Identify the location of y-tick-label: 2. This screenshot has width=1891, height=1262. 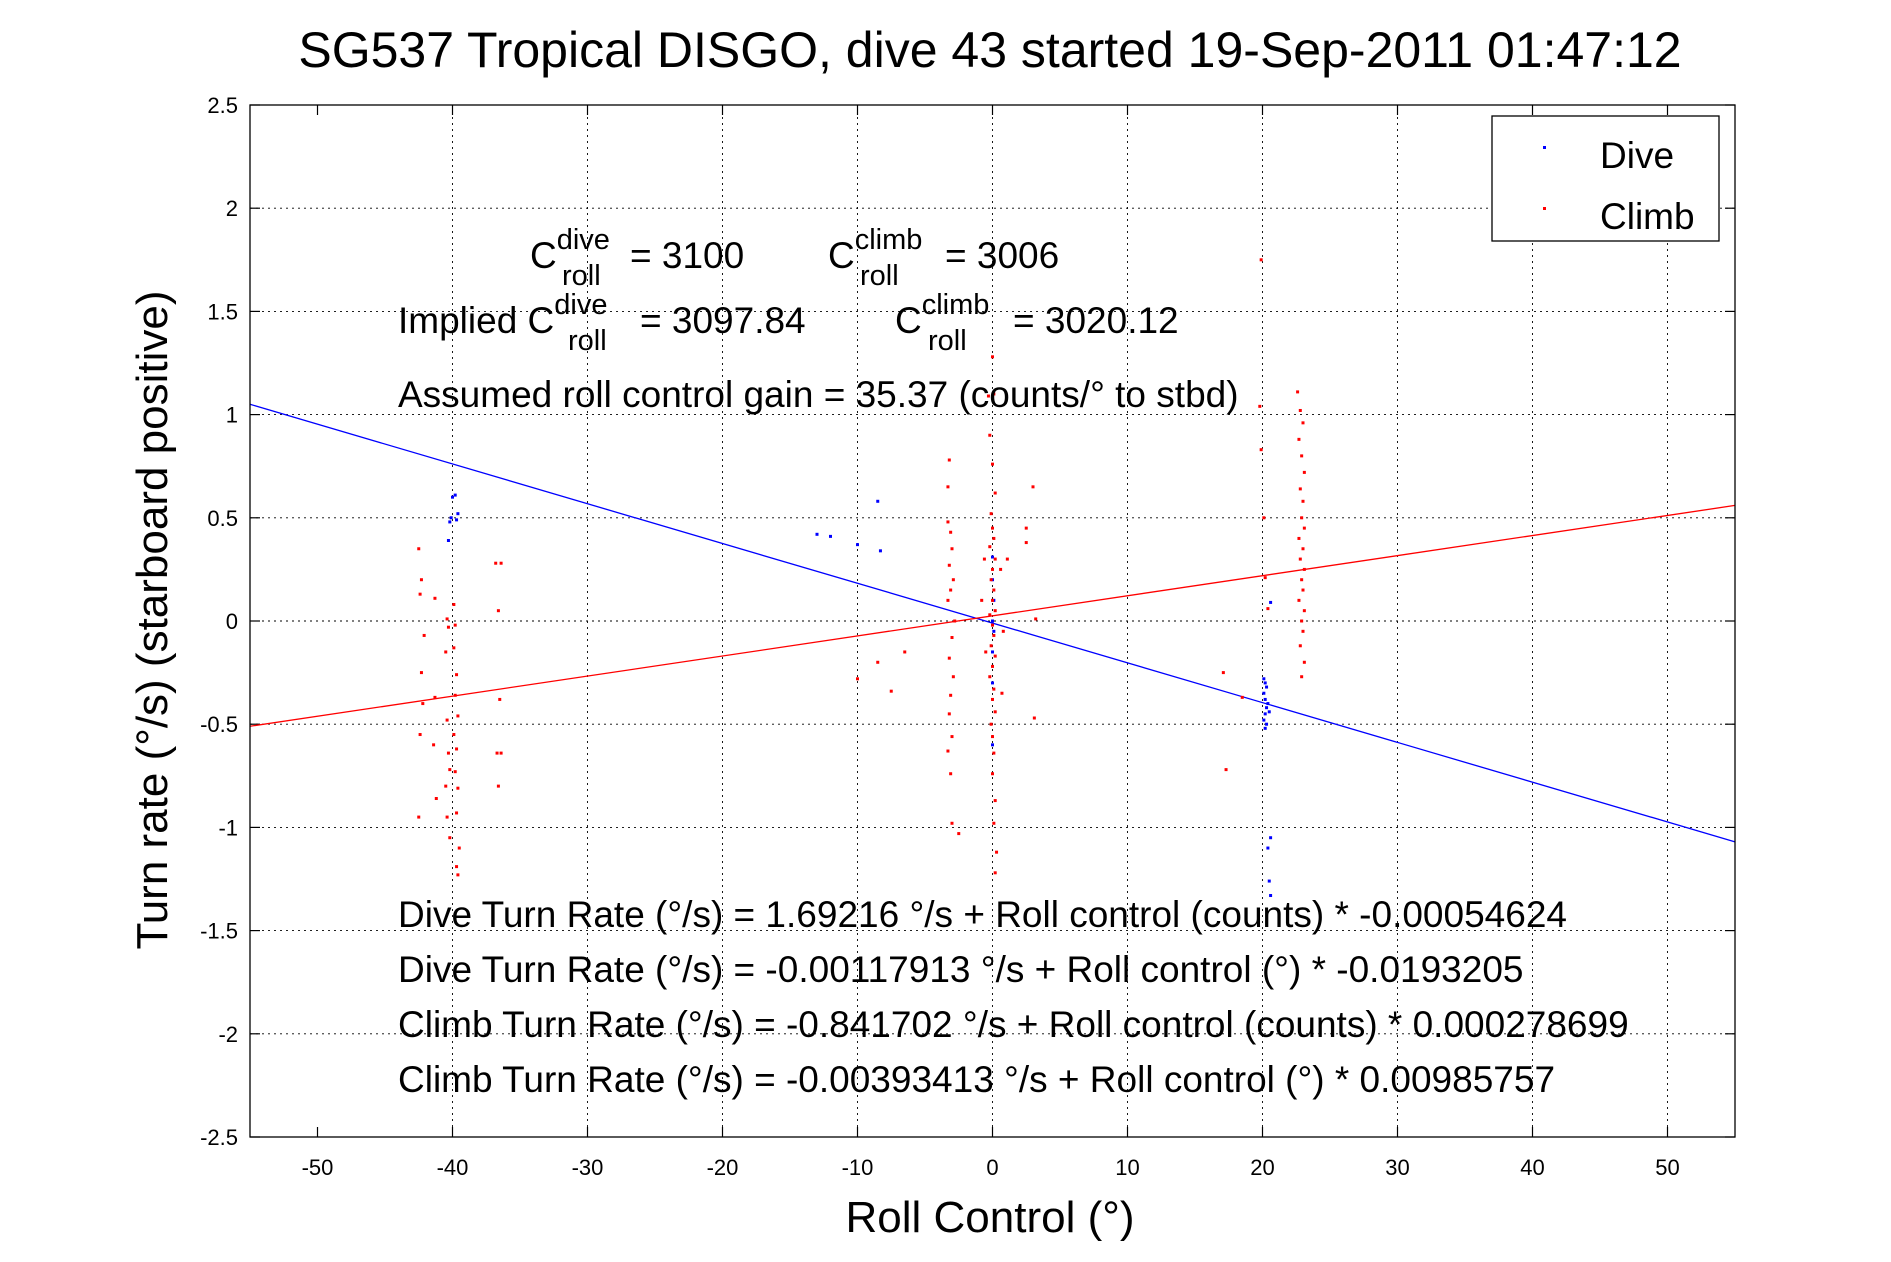
(232, 208).